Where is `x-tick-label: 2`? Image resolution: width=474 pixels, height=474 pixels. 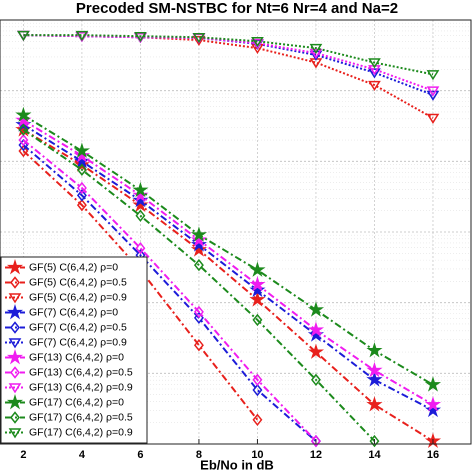
x-tick-label: 2 is located at coordinates (23, 455).